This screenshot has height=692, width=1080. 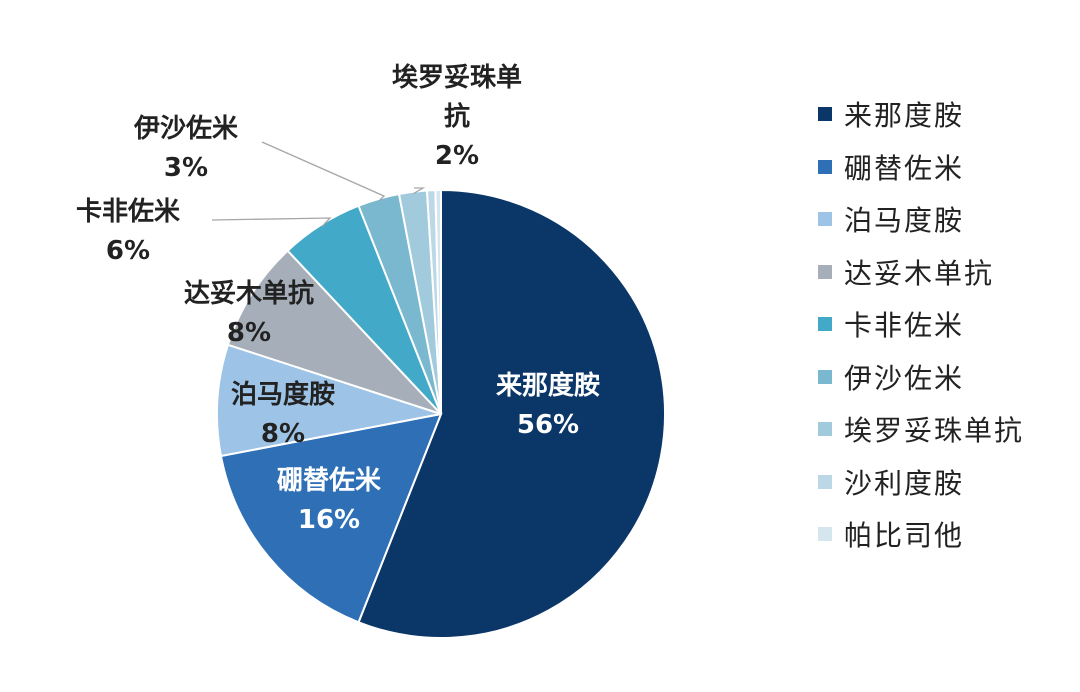 I want to click on legend-item: 硼替佐米, so click(x=945, y=167).